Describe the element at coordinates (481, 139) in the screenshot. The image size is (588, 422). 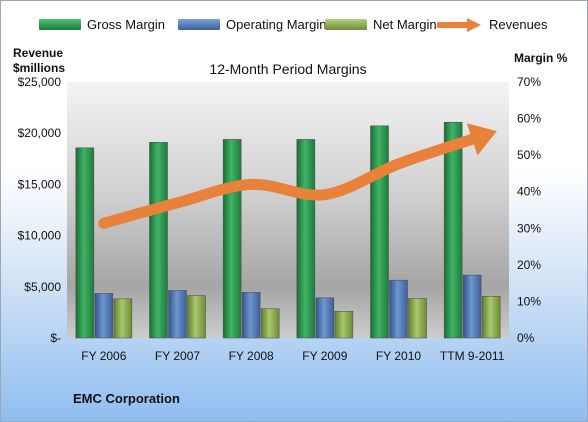
I see `revenue-arrow-head` at that location.